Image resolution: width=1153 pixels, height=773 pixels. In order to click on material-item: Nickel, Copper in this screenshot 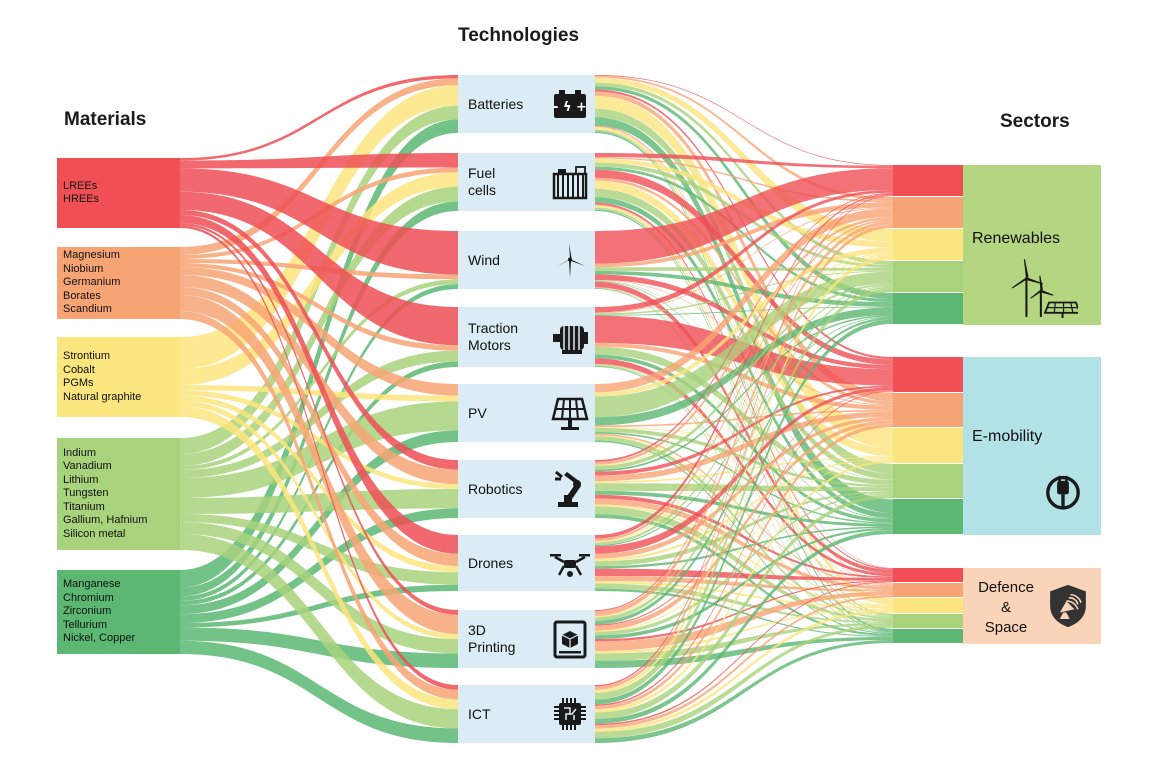, I will do `click(99, 638)`.